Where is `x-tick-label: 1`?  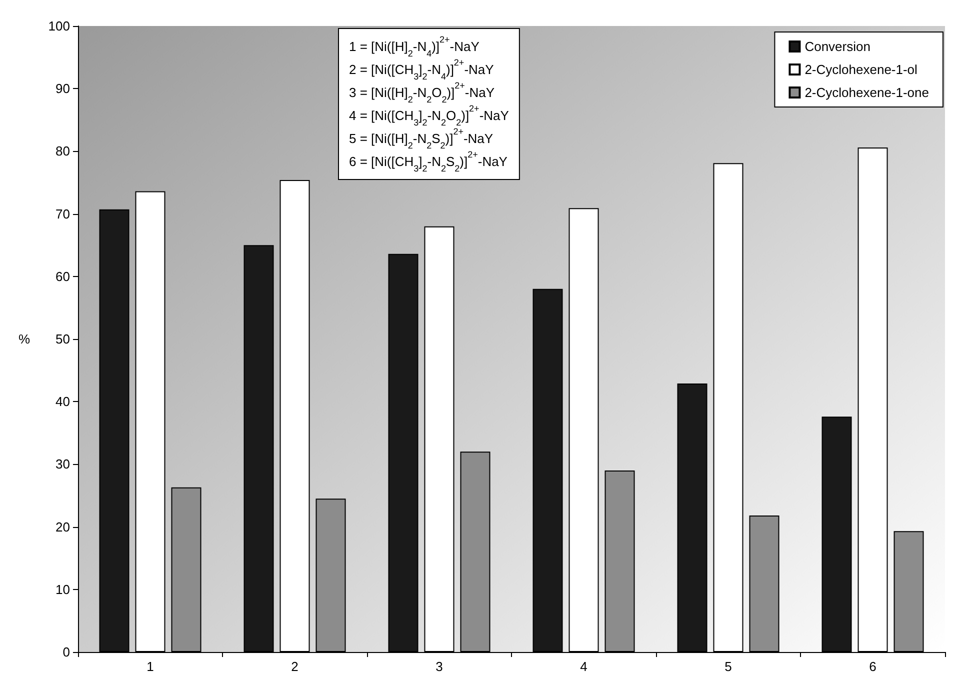 x-tick-label: 1 is located at coordinates (150, 666).